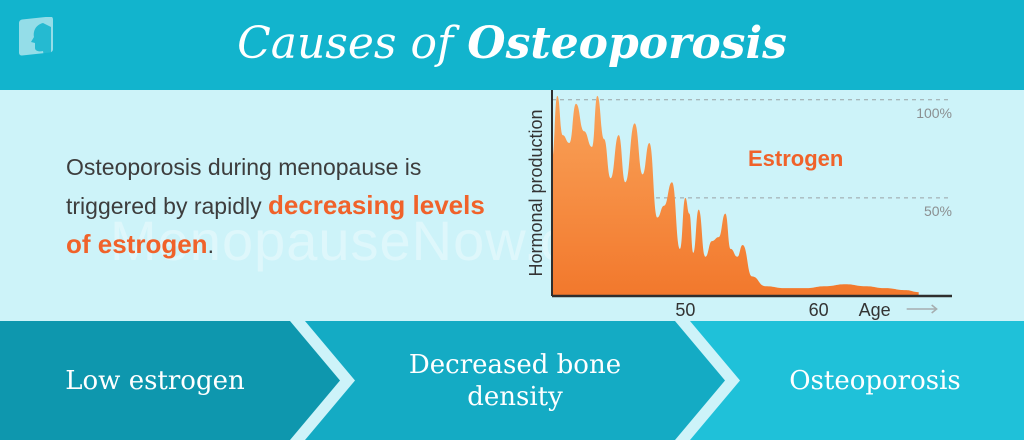 The height and width of the screenshot is (440, 1024). I want to click on ytick-label-100: 100%, so click(934, 113).